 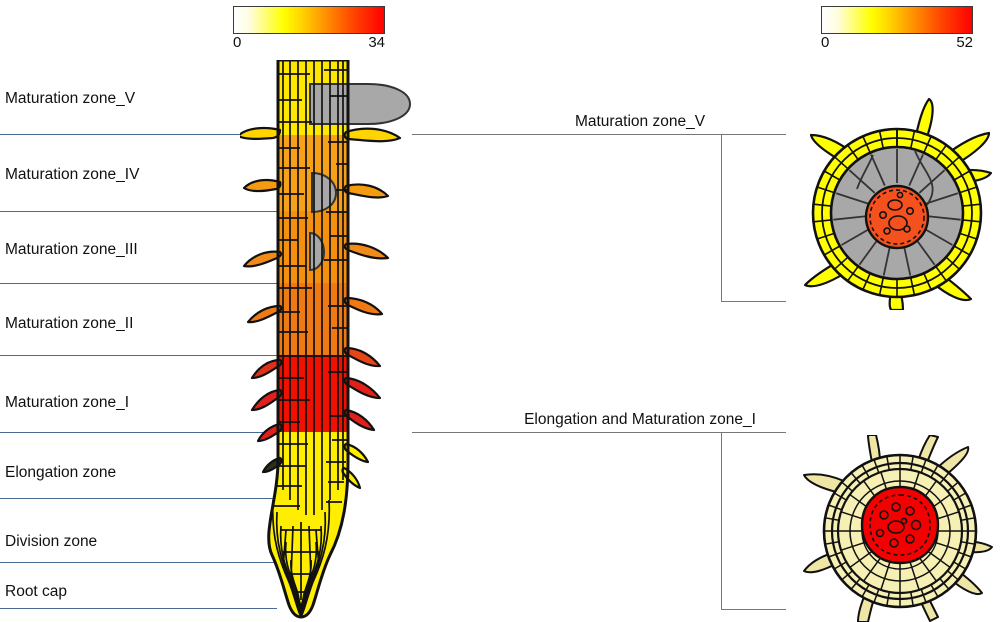 I want to click on cross-section-colorbar-gradient, so click(x=897, y=20).